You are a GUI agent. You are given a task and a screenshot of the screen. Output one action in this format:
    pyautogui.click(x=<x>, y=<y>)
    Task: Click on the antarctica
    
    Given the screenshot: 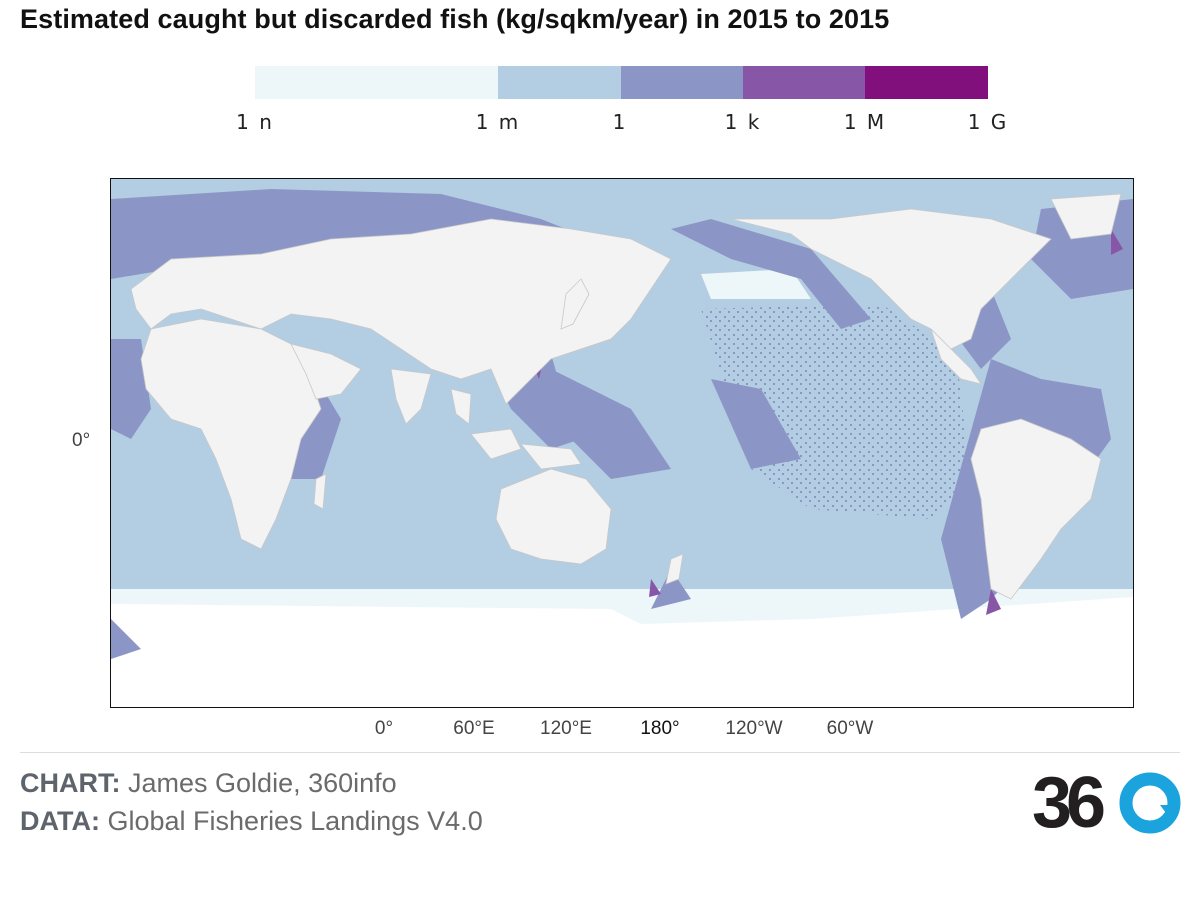 What is the action you would take?
    pyautogui.click(x=622, y=652)
    